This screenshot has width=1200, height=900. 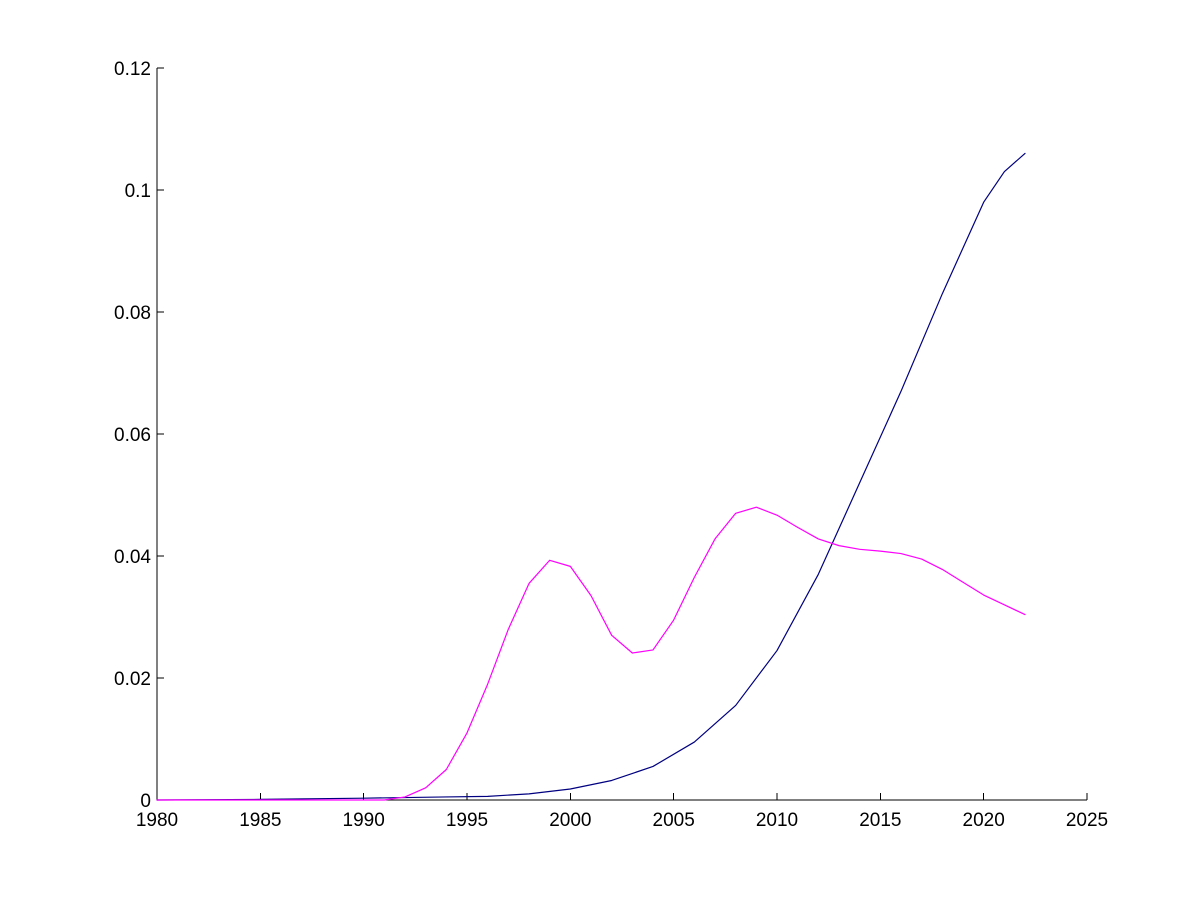 I want to click on x-tick-label: 2010, so click(x=777, y=820).